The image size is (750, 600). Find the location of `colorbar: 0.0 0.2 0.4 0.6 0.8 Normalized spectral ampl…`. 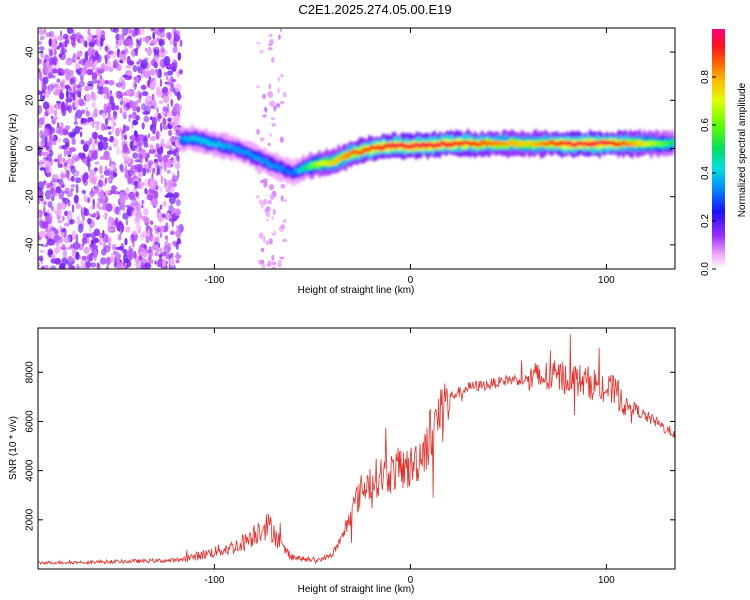

colorbar: 0.0 0.2 0.4 0.6 0.8 Normalized spectral ampl… is located at coordinates (724, 152).